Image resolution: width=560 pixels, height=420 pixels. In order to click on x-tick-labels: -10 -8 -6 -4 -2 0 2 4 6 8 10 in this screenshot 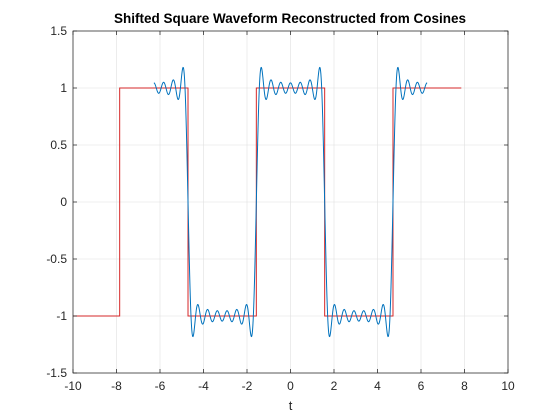, I will do `click(289, 386)`.